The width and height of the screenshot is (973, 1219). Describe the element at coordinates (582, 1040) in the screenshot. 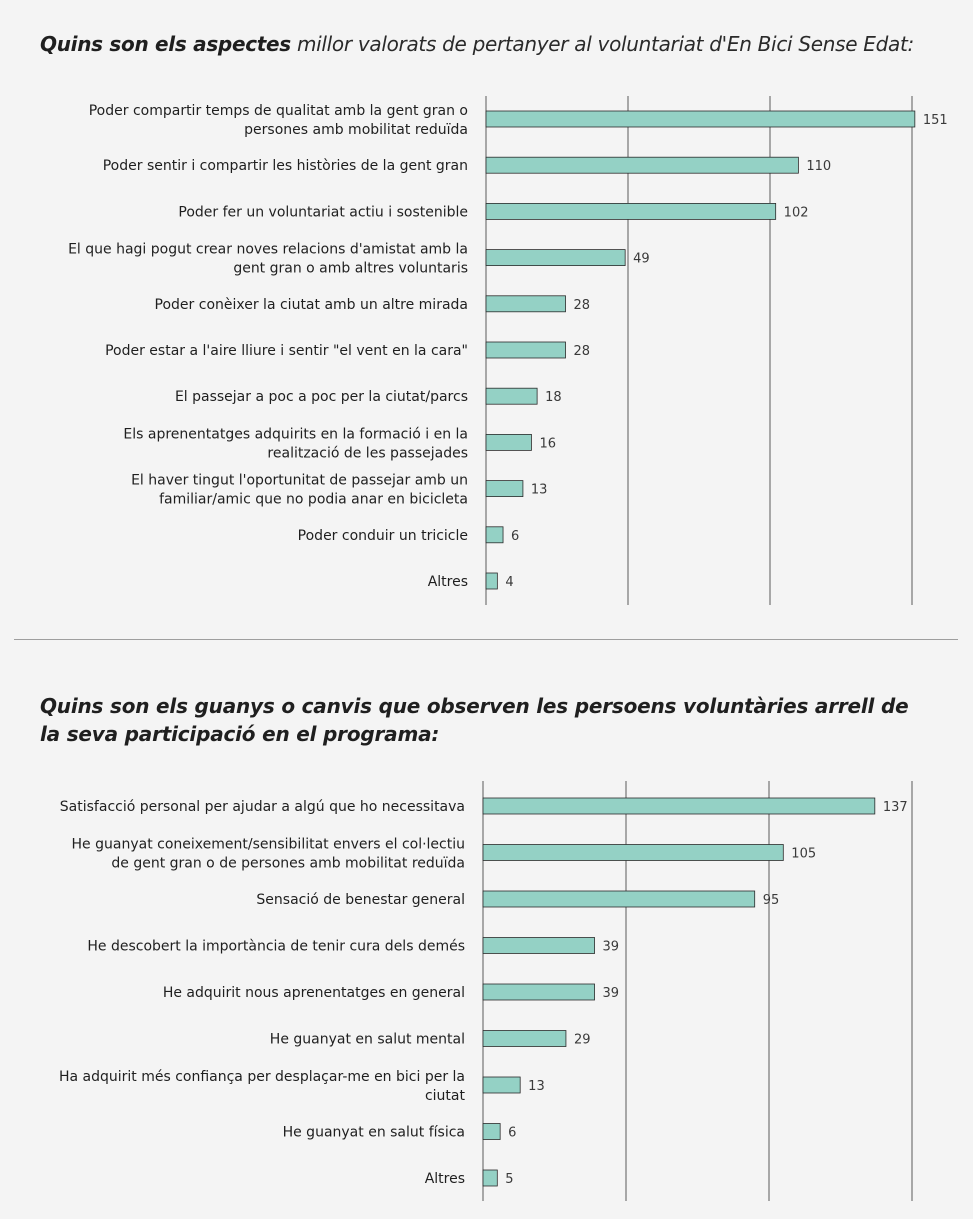

I see `chart-2-value-label-5: 29` at that location.